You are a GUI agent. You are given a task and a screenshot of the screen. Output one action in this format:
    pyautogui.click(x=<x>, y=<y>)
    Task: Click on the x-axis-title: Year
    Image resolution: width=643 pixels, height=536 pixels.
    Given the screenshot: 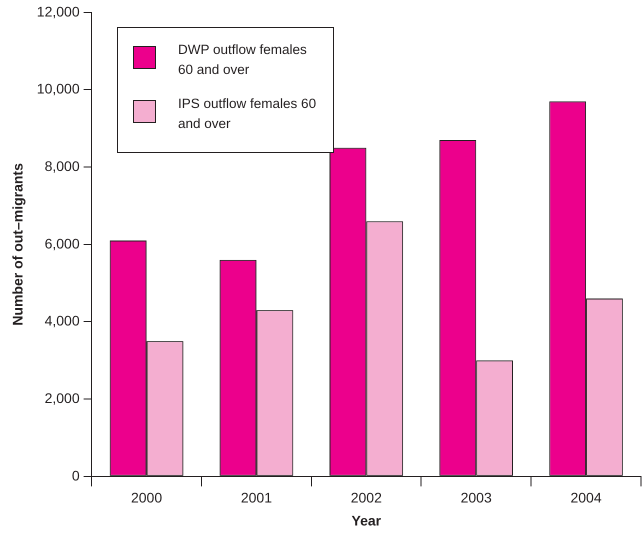 What is the action you would take?
    pyautogui.click(x=367, y=520)
    